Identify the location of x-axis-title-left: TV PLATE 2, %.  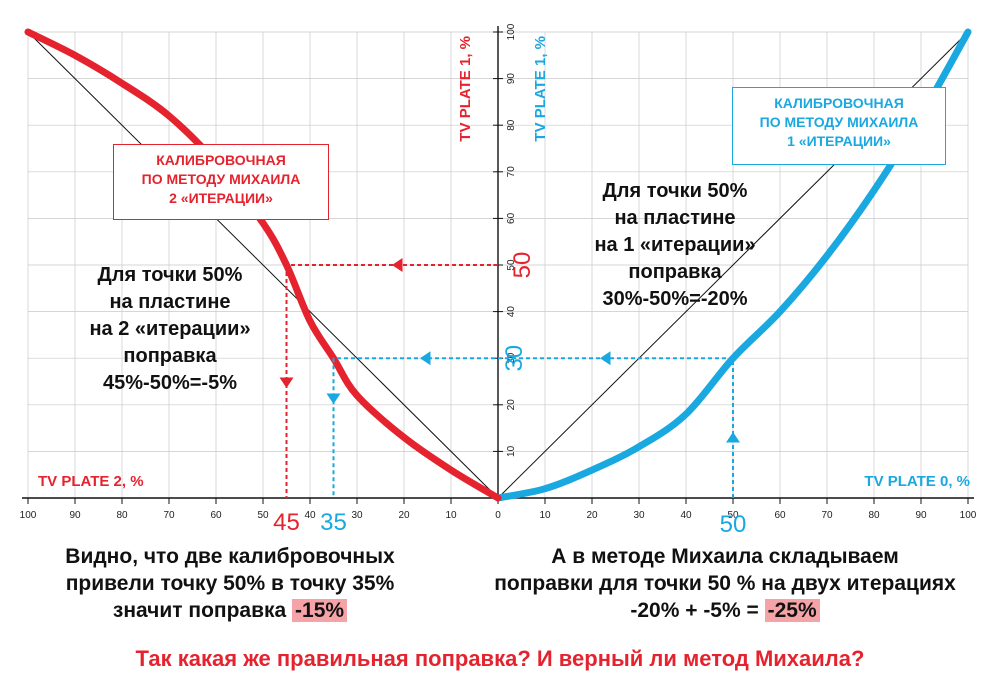
(91, 481).